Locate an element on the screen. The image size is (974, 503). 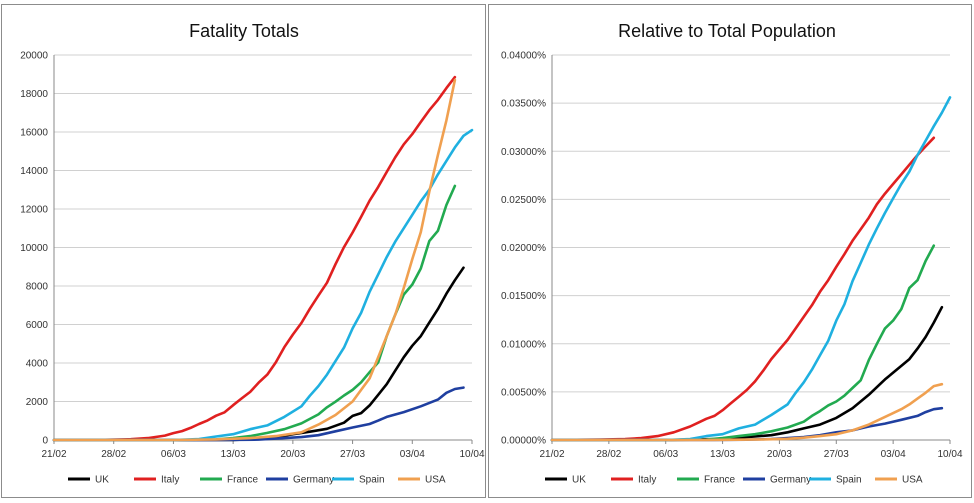
y-tick-label: 0.02000% is located at coordinates (523, 248).